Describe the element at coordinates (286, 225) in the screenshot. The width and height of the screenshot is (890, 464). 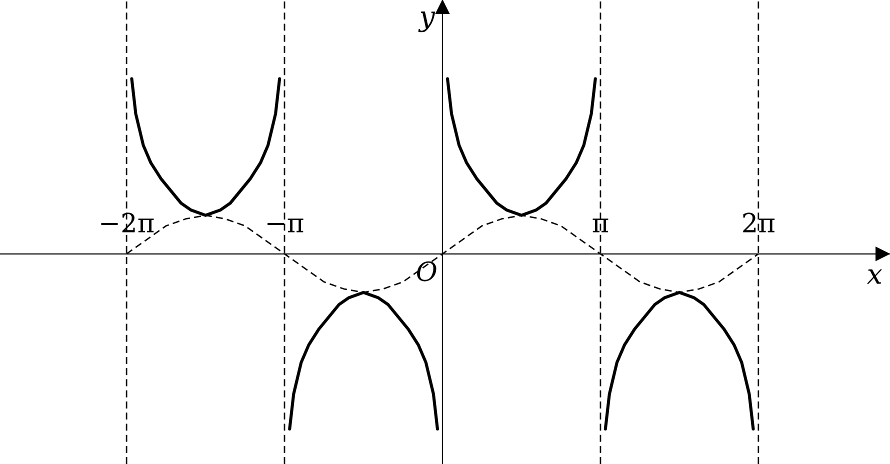
I see `x-tick-label: −π` at that location.